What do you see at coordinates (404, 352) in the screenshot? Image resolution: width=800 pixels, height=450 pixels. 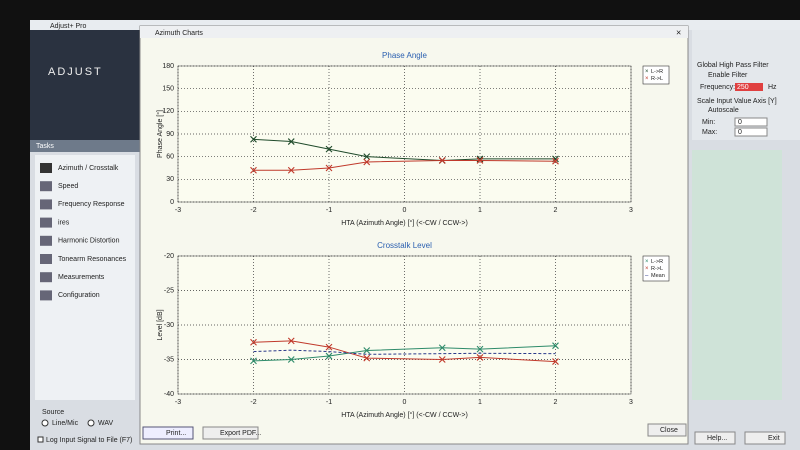 I see `series-line` at bounding box center [404, 352].